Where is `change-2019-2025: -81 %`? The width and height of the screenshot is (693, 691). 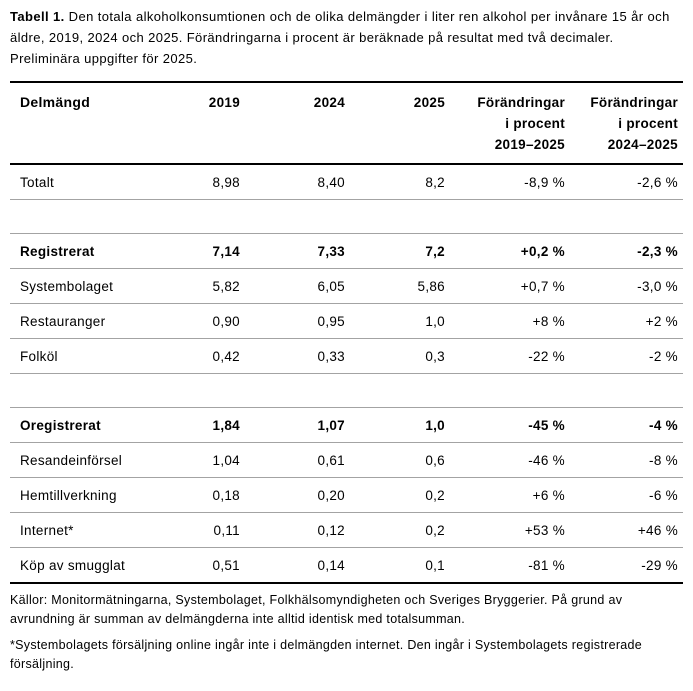 change-2019-2025: -81 % is located at coordinates (546, 565).